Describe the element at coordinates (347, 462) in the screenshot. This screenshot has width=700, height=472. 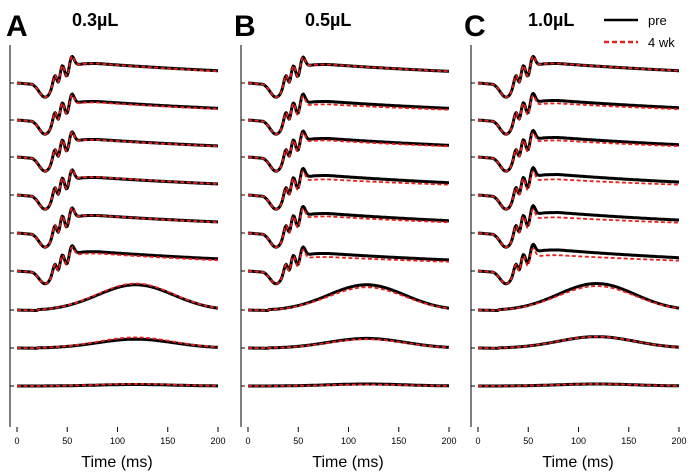
I see `panel-b-xlabel: Time (ms)` at that location.